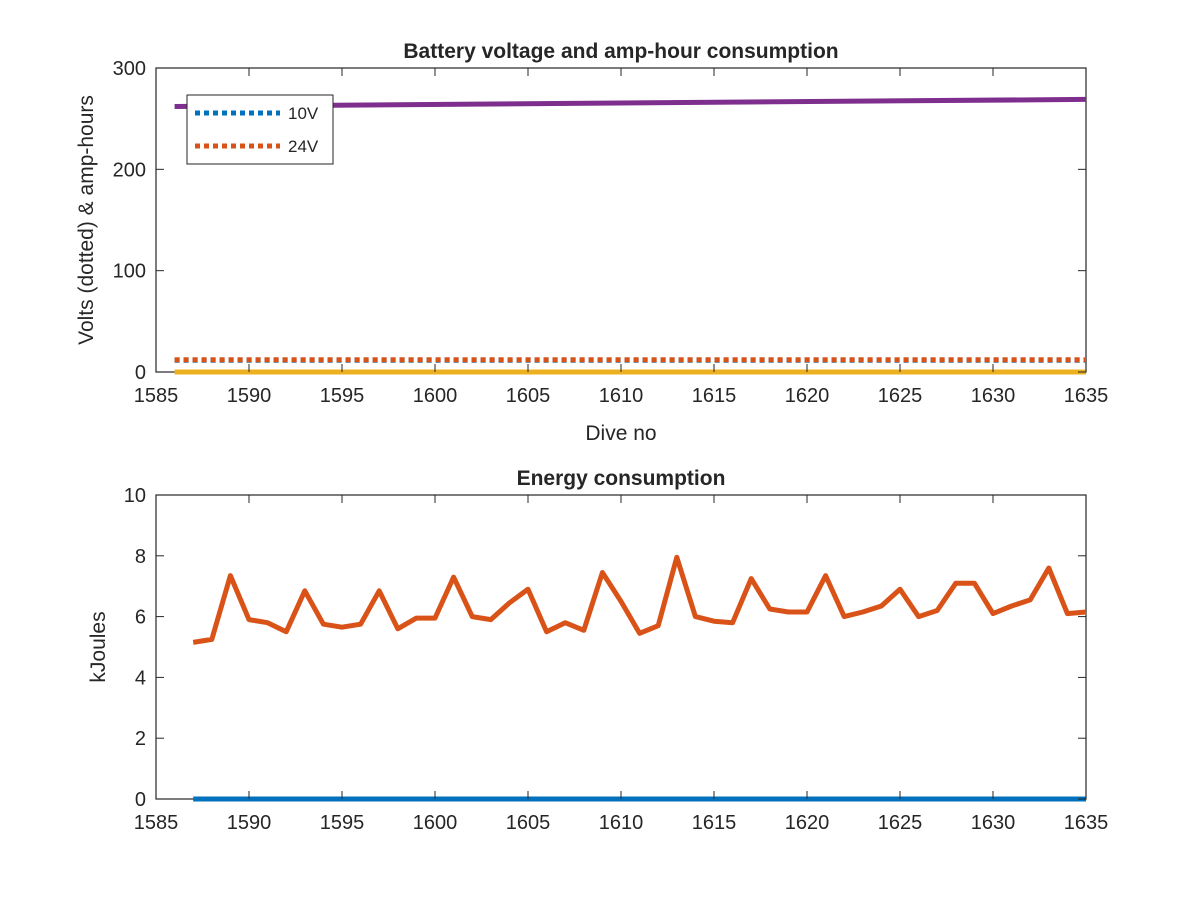 The image size is (1200, 900). I want to click on battery-xtick-label: 1595, so click(342, 396).